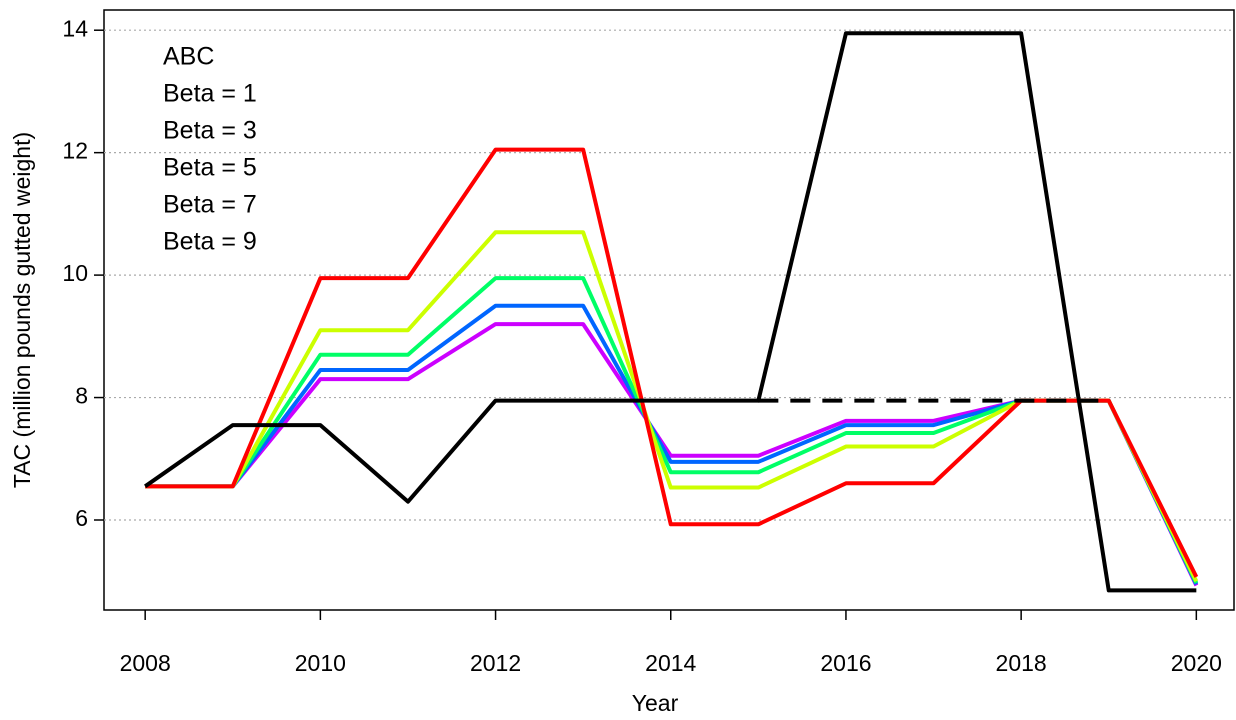 The width and height of the screenshot is (1236, 720). What do you see at coordinates (210, 168) in the screenshot?
I see `legend-entry: Beta = 5` at bounding box center [210, 168].